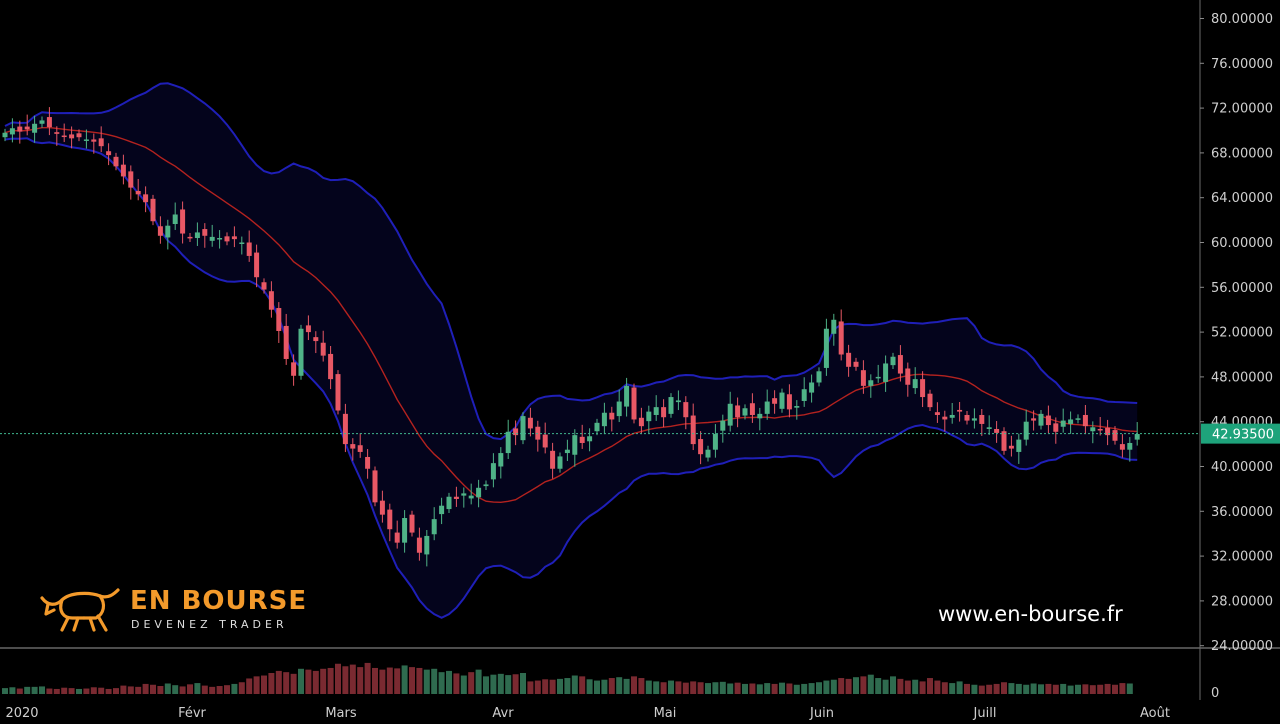 This screenshot has width=1280, height=724. Describe the element at coordinates (1242, 646) in the screenshot. I see `price-tick-label: 24.00000` at that location.